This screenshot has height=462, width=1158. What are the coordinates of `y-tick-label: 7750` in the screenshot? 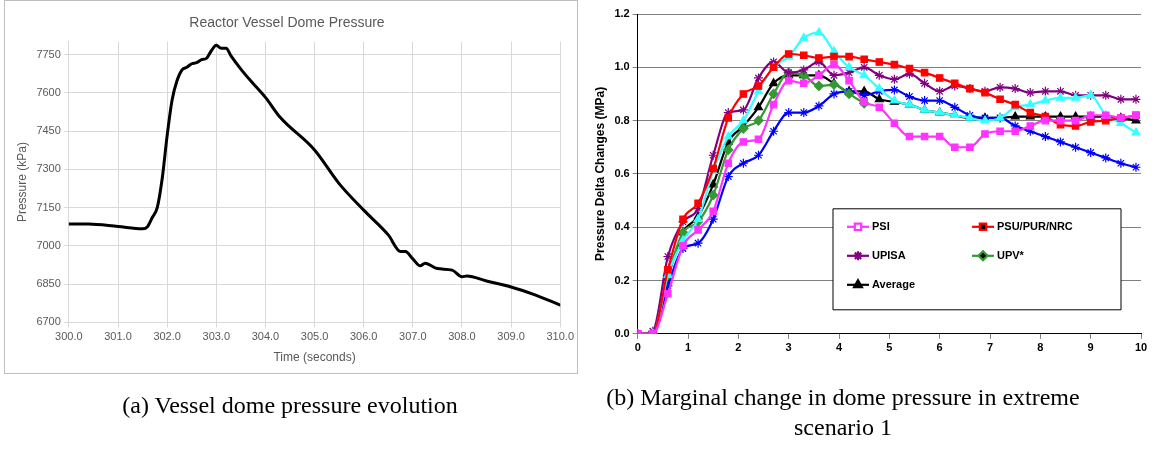 It's located at (48, 53).